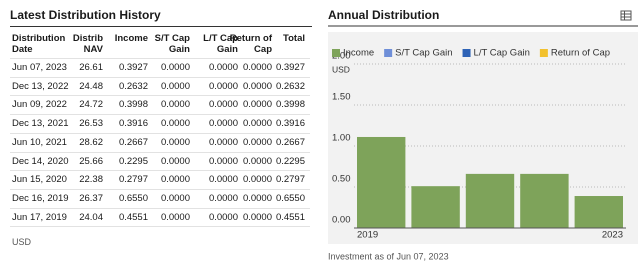  I want to click on title-rule, so click(161, 26).